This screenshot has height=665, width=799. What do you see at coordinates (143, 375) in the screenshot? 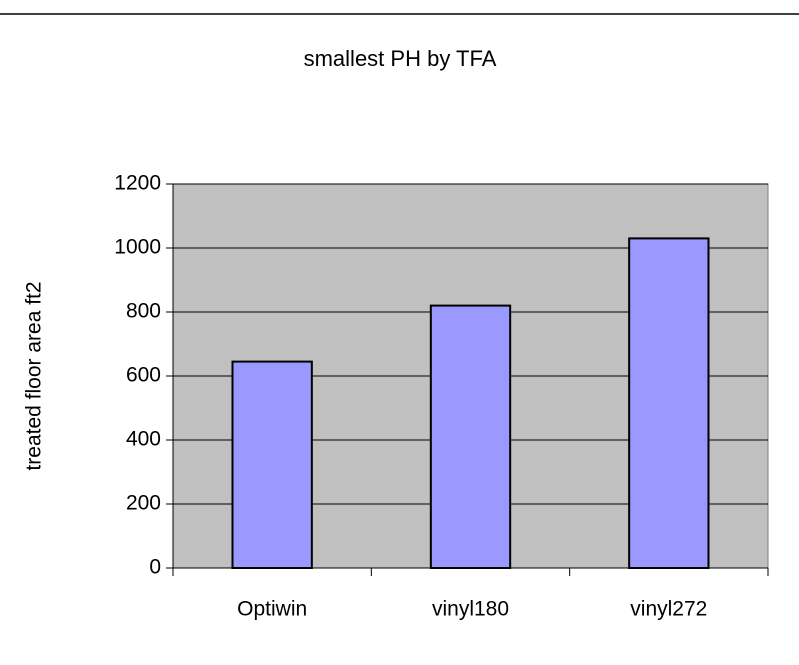
I see `y-tick-label: 600` at bounding box center [143, 375].